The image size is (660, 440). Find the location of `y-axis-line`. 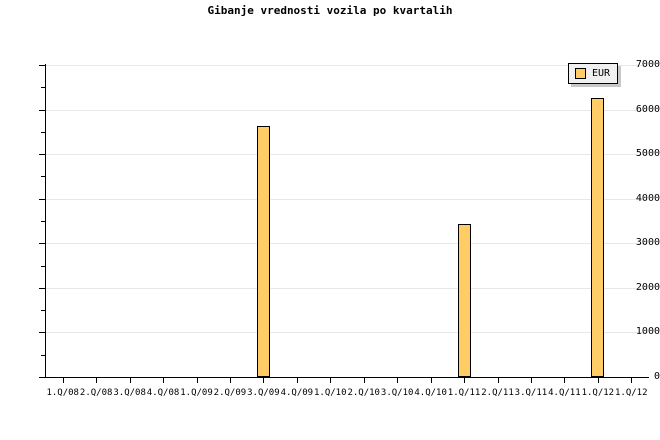

y-axis-line is located at coordinates (45, 221).